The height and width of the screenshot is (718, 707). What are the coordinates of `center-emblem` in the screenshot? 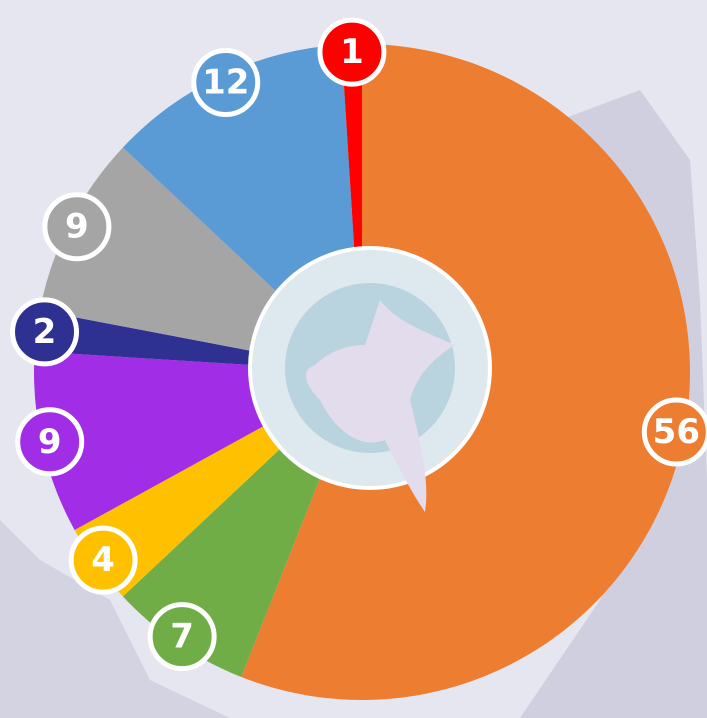 It's located at (370, 379).